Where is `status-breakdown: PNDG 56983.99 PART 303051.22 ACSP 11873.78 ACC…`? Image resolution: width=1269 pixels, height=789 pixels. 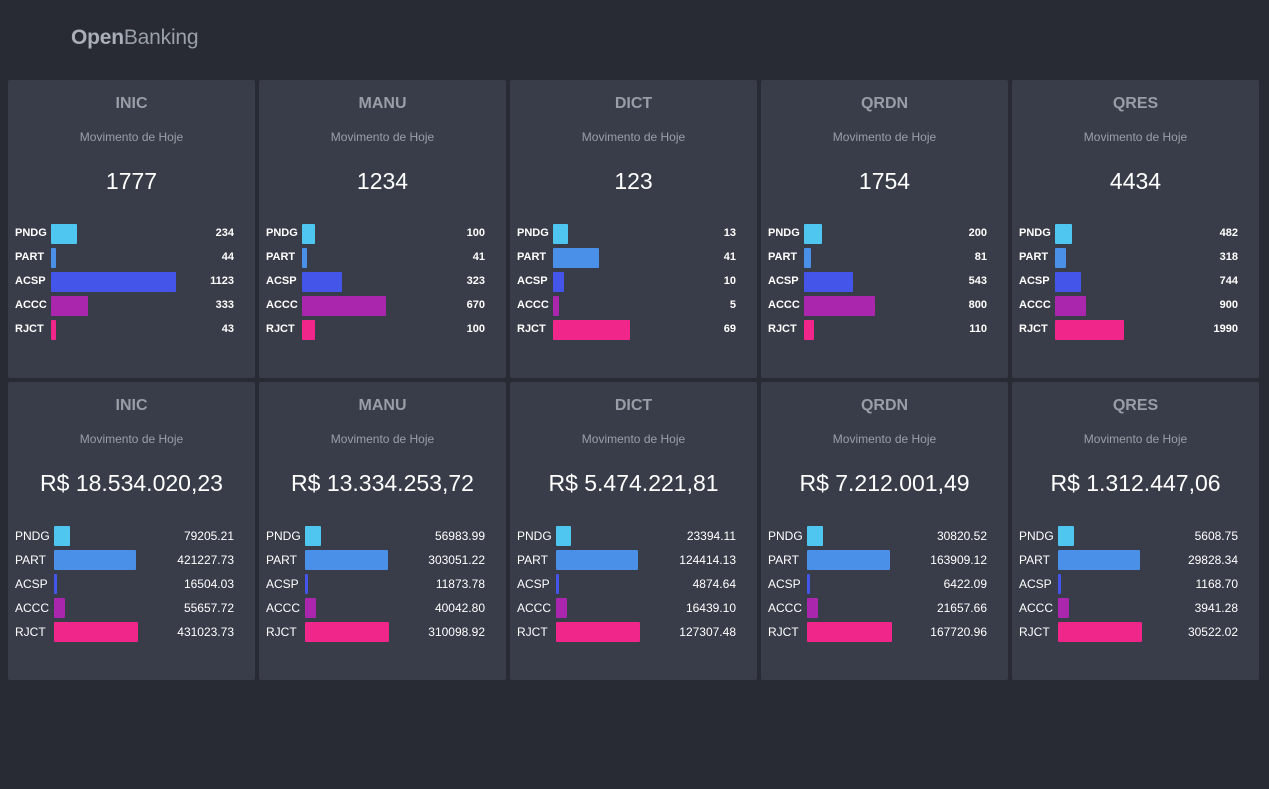
status-breakdown: PNDG 56983.99 PART 303051.22 ACSP 11873.78 ACC… is located at coordinates (375, 584).